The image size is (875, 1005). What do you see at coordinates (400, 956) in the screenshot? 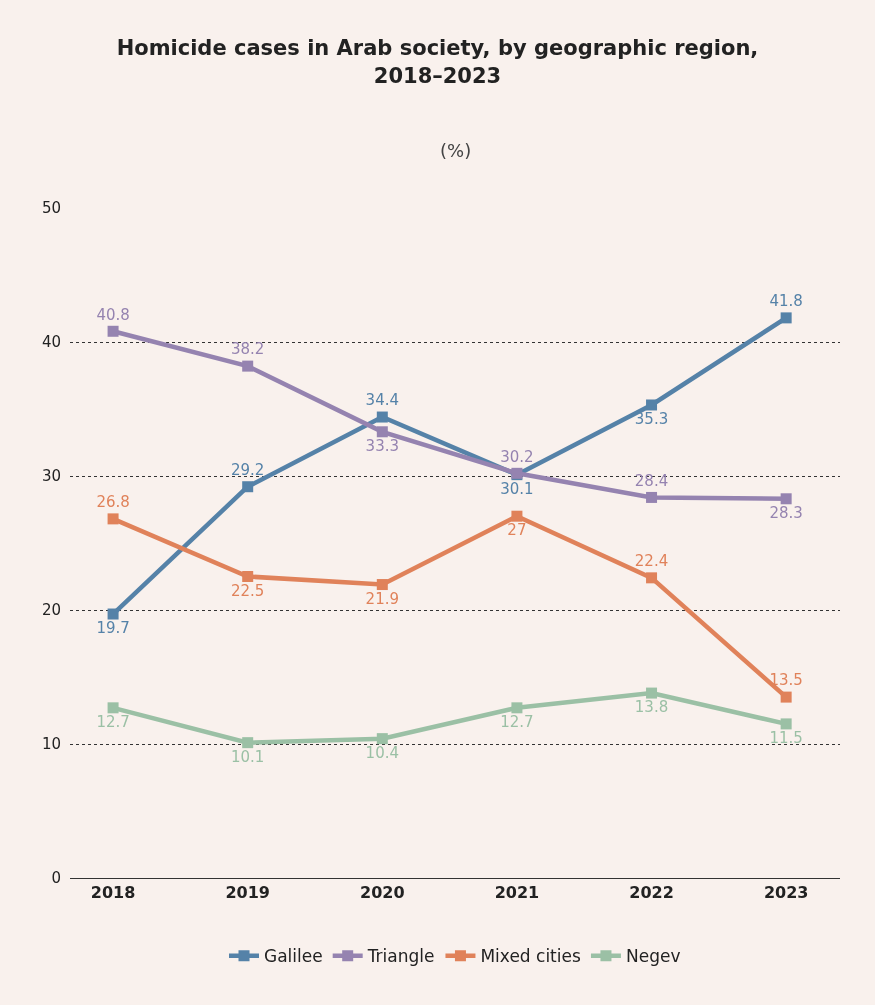
I see `legend-label: Triangle` at bounding box center [400, 956].